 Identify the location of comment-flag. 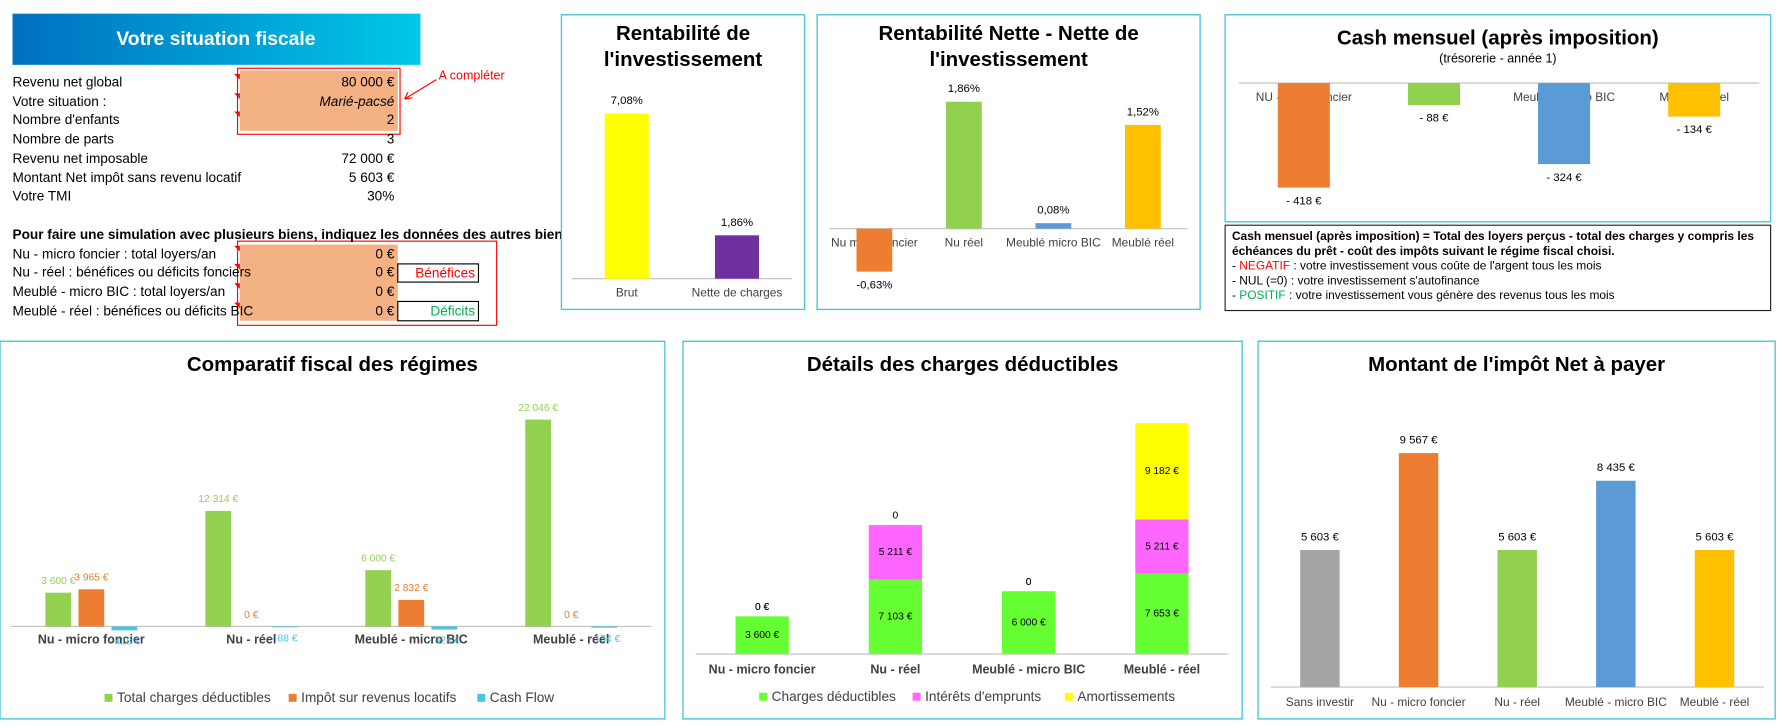
(237, 266).